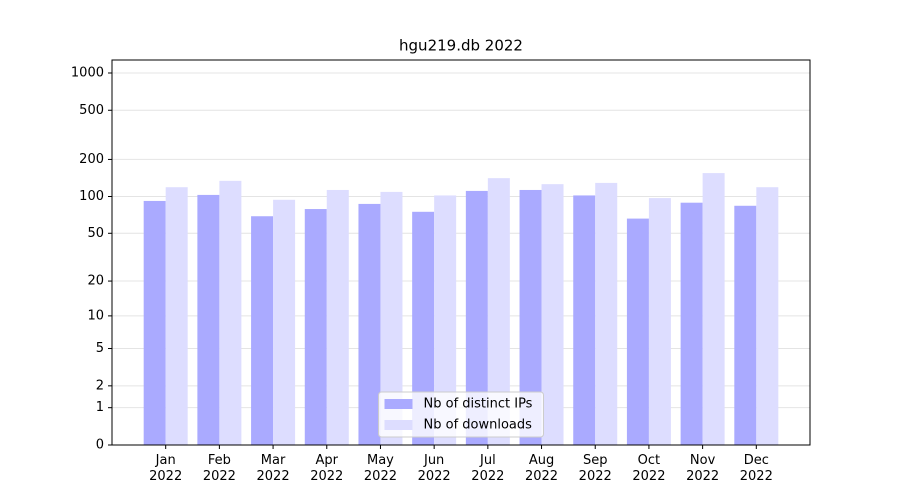  Describe the element at coordinates (95, 281) in the screenshot. I see `y-tick-label: 20` at that location.